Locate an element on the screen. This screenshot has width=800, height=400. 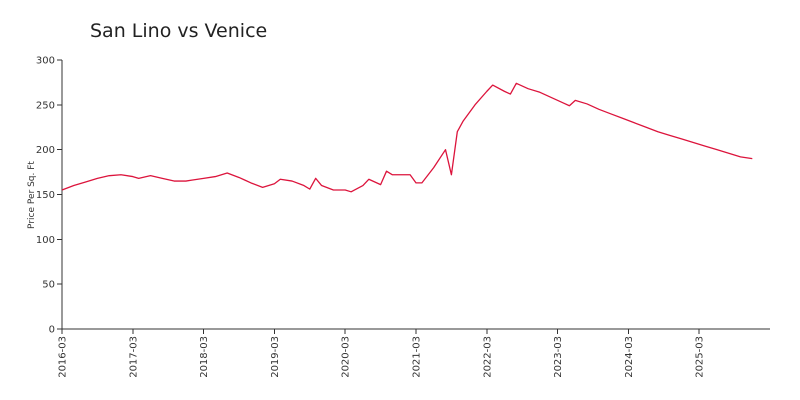
y-tick-label: 100 is located at coordinates (45, 240).